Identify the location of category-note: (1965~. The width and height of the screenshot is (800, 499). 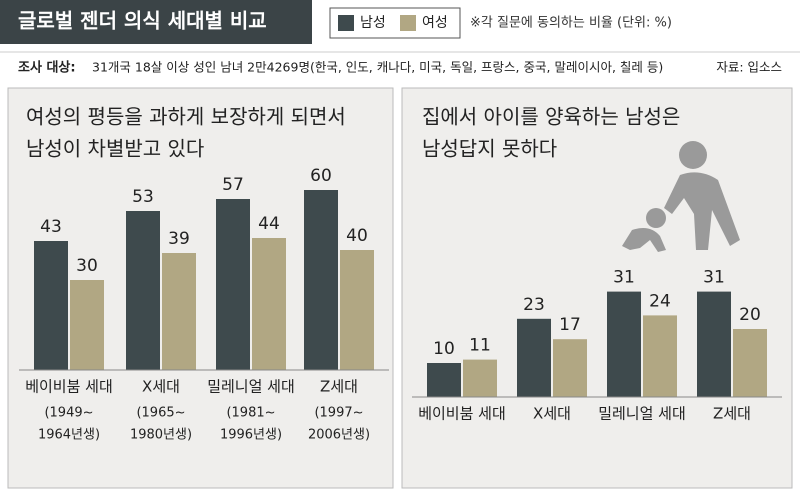
(160, 413).